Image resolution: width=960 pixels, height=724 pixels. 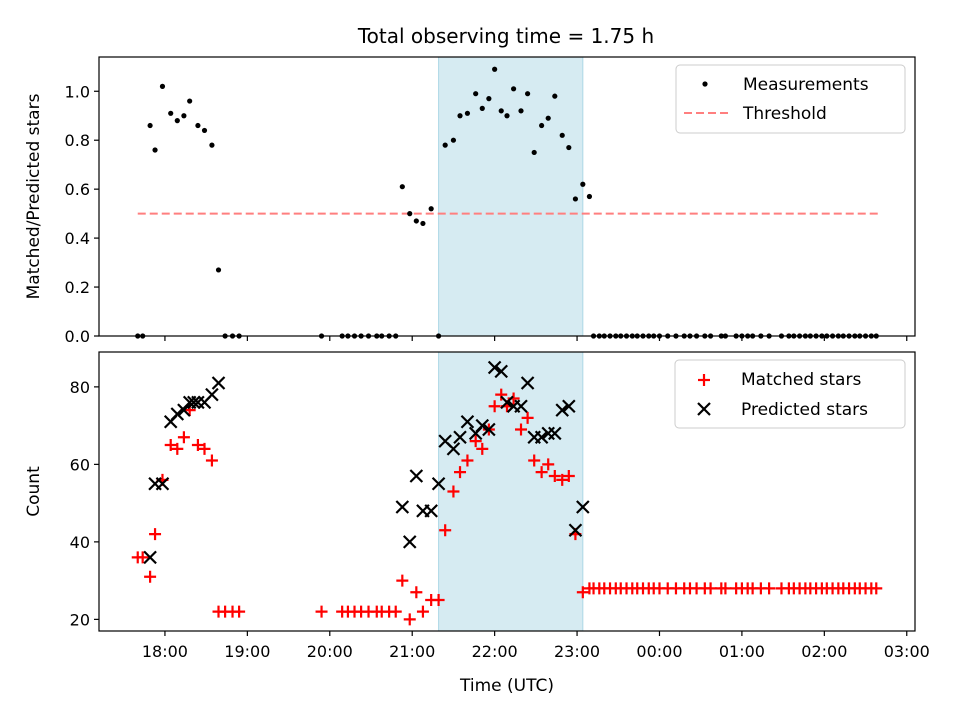 What do you see at coordinates (412, 651) in the screenshot?
I see `x-tick-label: 21:00` at bounding box center [412, 651].